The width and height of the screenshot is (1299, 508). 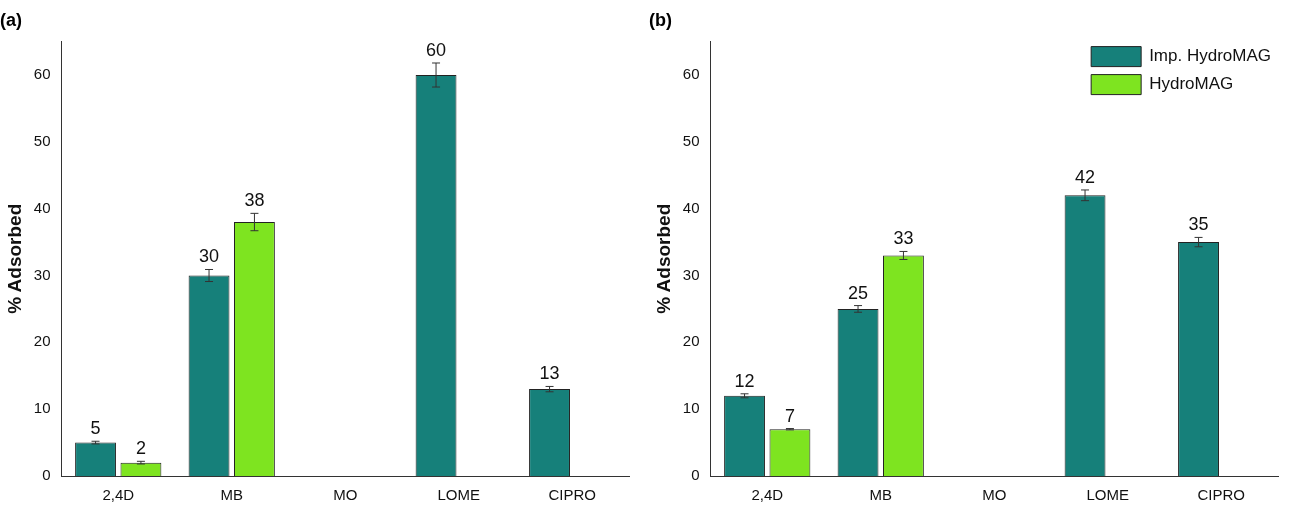 I want to click on chart-title: (a), so click(x=11, y=19).